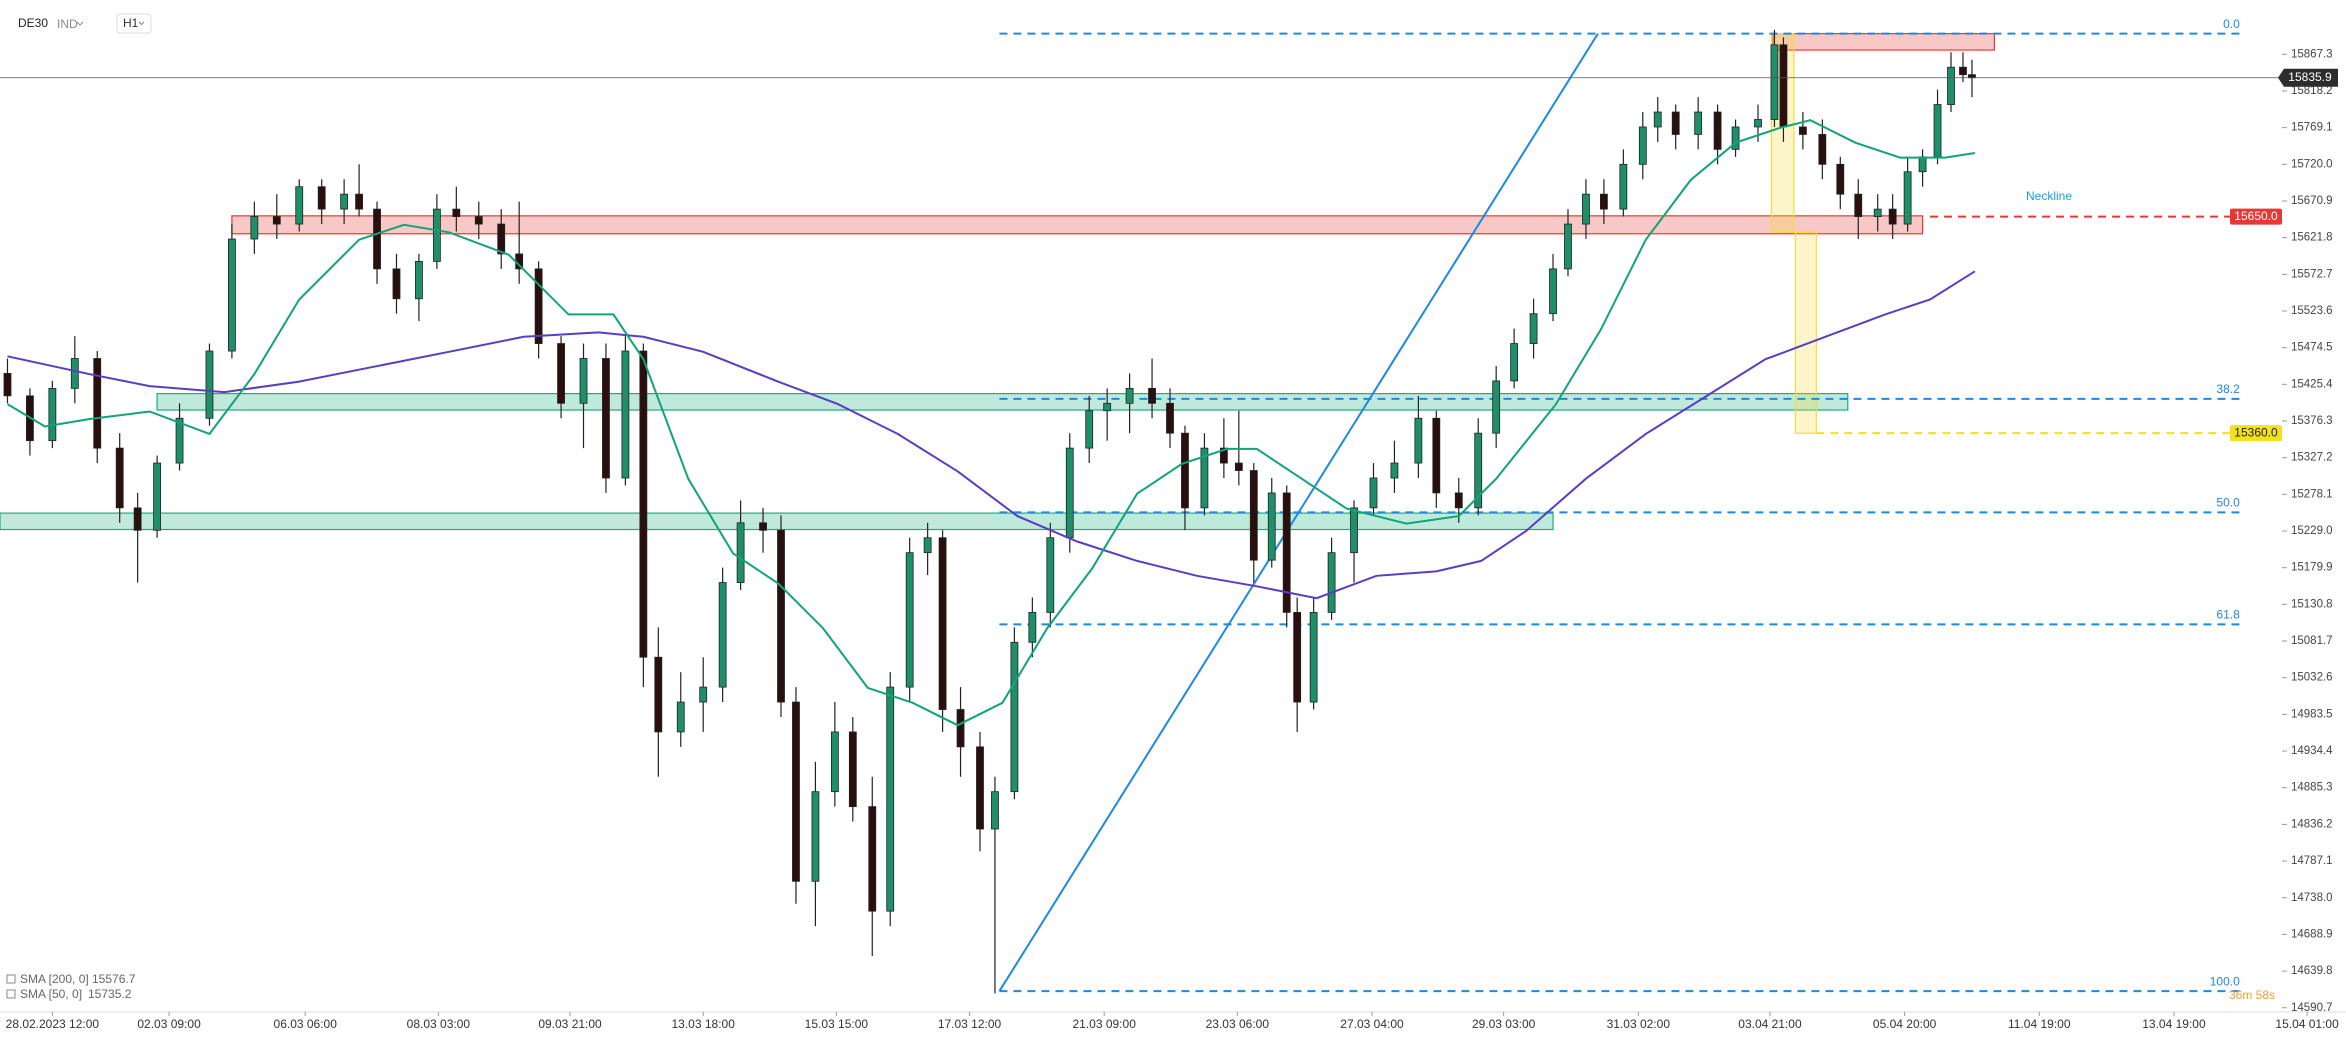  What do you see at coordinates (2312, 641) in the screenshot?
I see `y-tick-label: 15081.7` at bounding box center [2312, 641].